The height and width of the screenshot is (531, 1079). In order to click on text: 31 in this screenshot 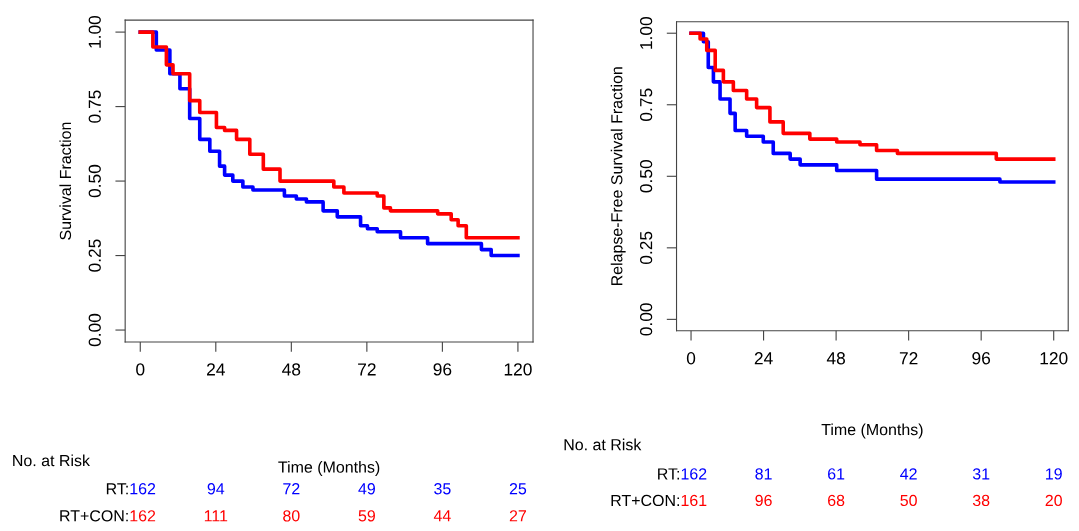, I will do `click(981, 474)`.